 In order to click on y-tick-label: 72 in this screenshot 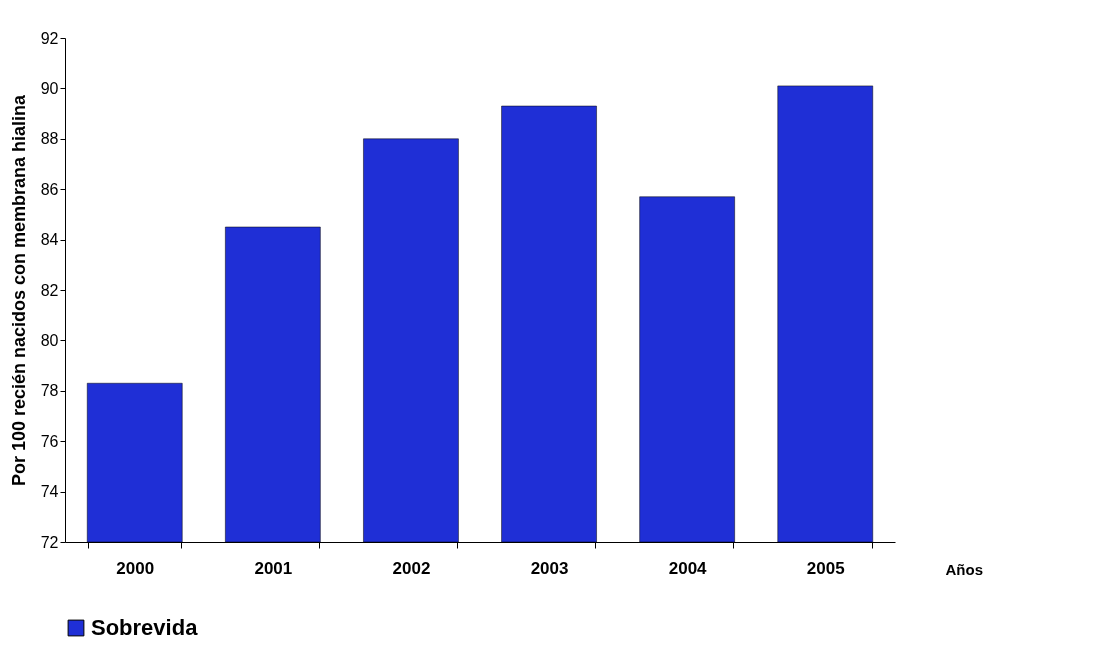, I will do `click(49, 542)`.